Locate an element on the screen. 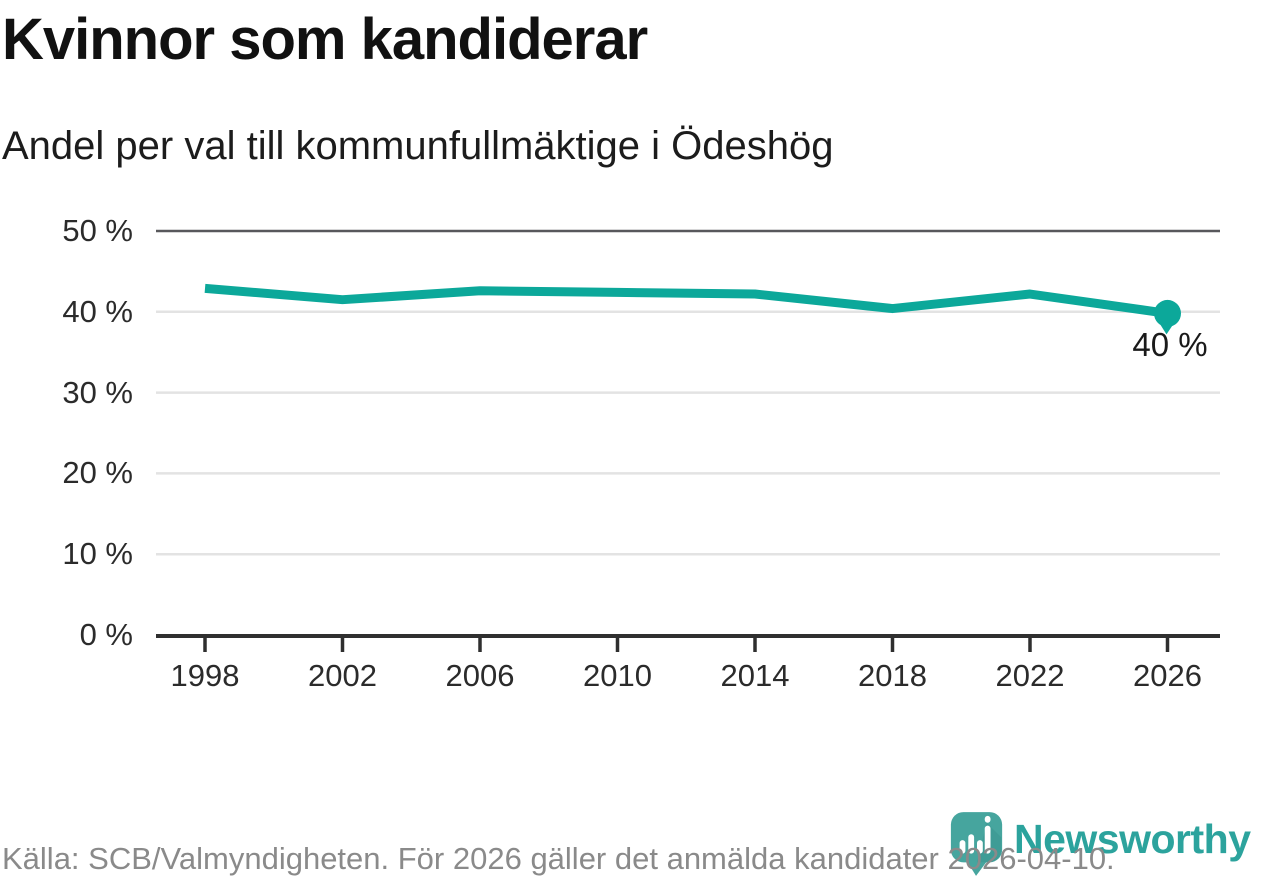 The height and width of the screenshot is (879, 1262). newsworthy-wordmark: Newsworthy is located at coordinates (1132, 839).